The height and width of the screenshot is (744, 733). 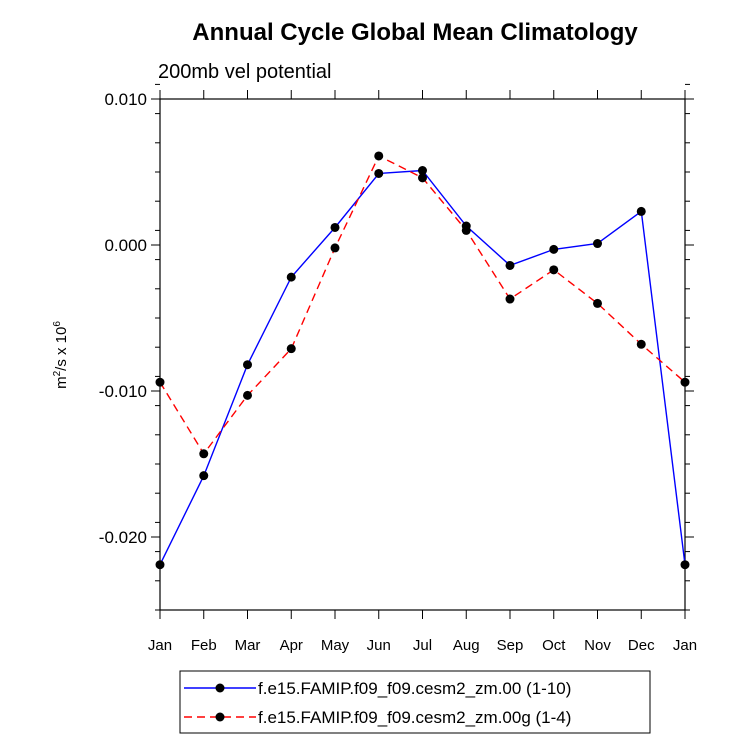 I want to click on x-tick-label: Sep, so click(x=510, y=645).